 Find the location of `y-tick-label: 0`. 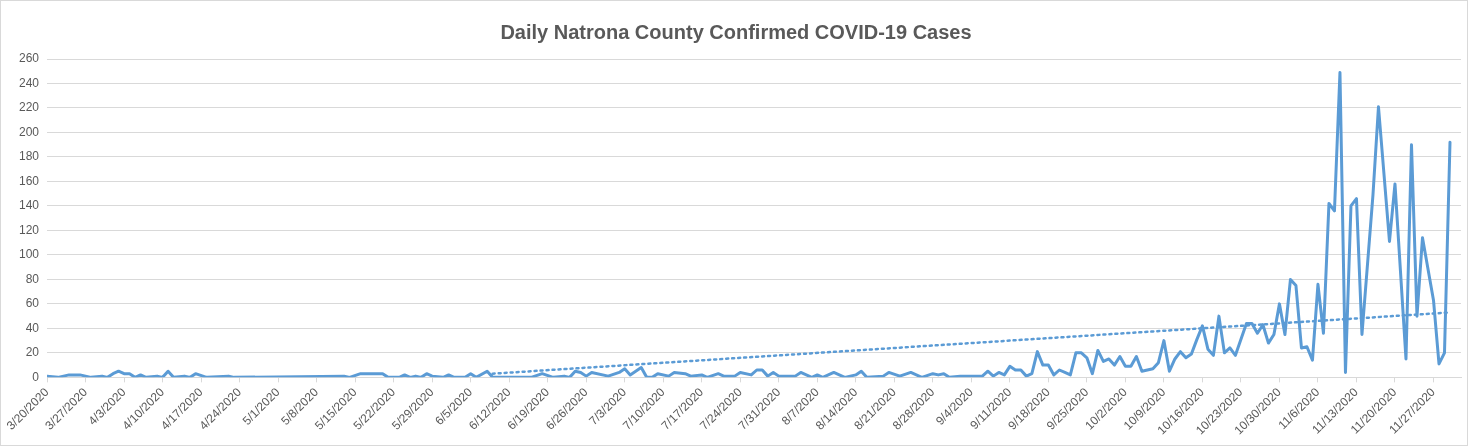

y-tick-label: 0 is located at coordinates (36, 376).